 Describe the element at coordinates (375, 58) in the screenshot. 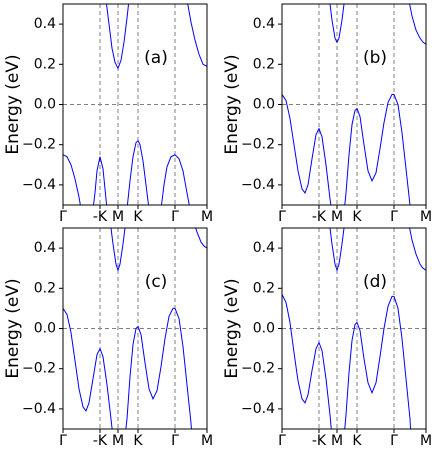

I see `panel-label: (b)` at that location.